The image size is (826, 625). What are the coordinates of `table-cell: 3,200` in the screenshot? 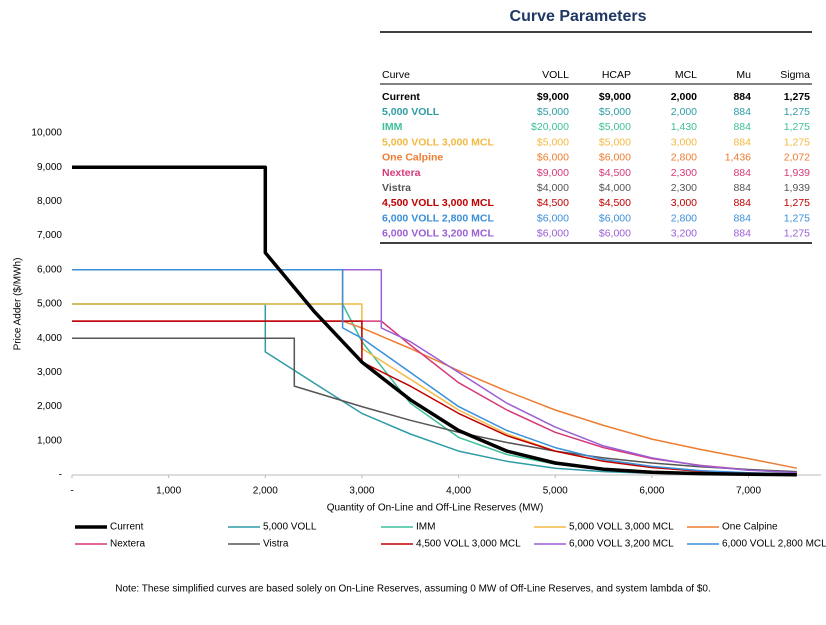 It's located at (684, 234).